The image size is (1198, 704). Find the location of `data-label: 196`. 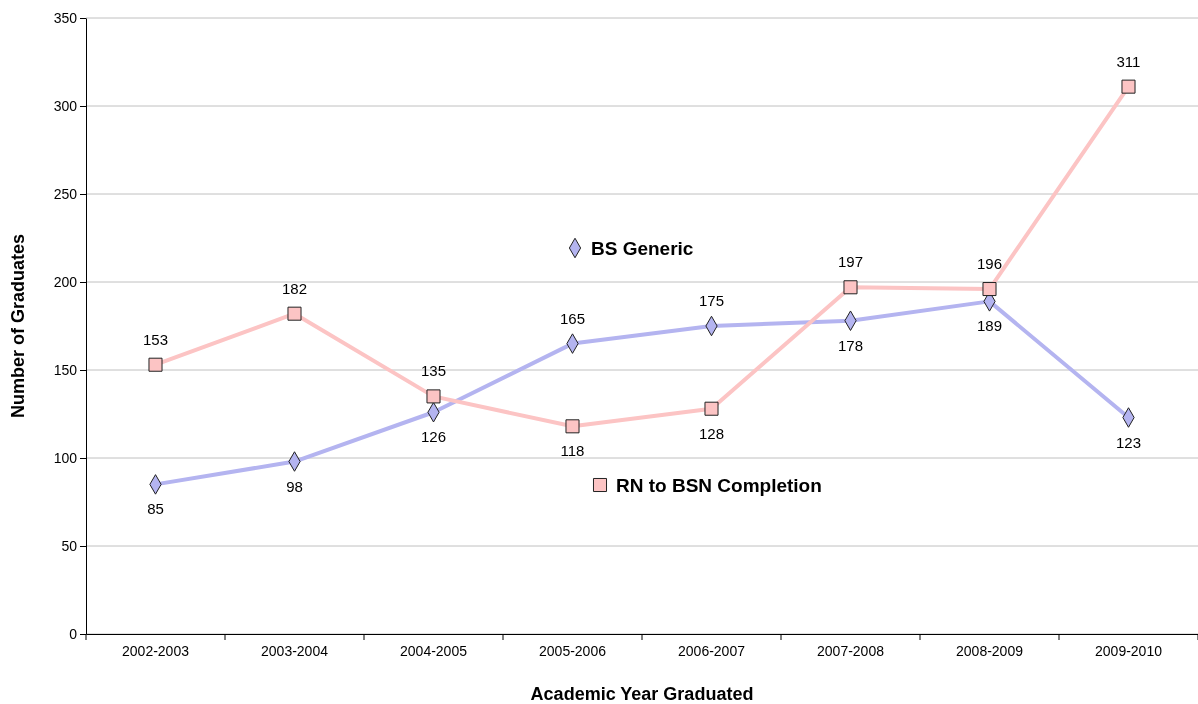

data-label: 196 is located at coordinates (989, 264).